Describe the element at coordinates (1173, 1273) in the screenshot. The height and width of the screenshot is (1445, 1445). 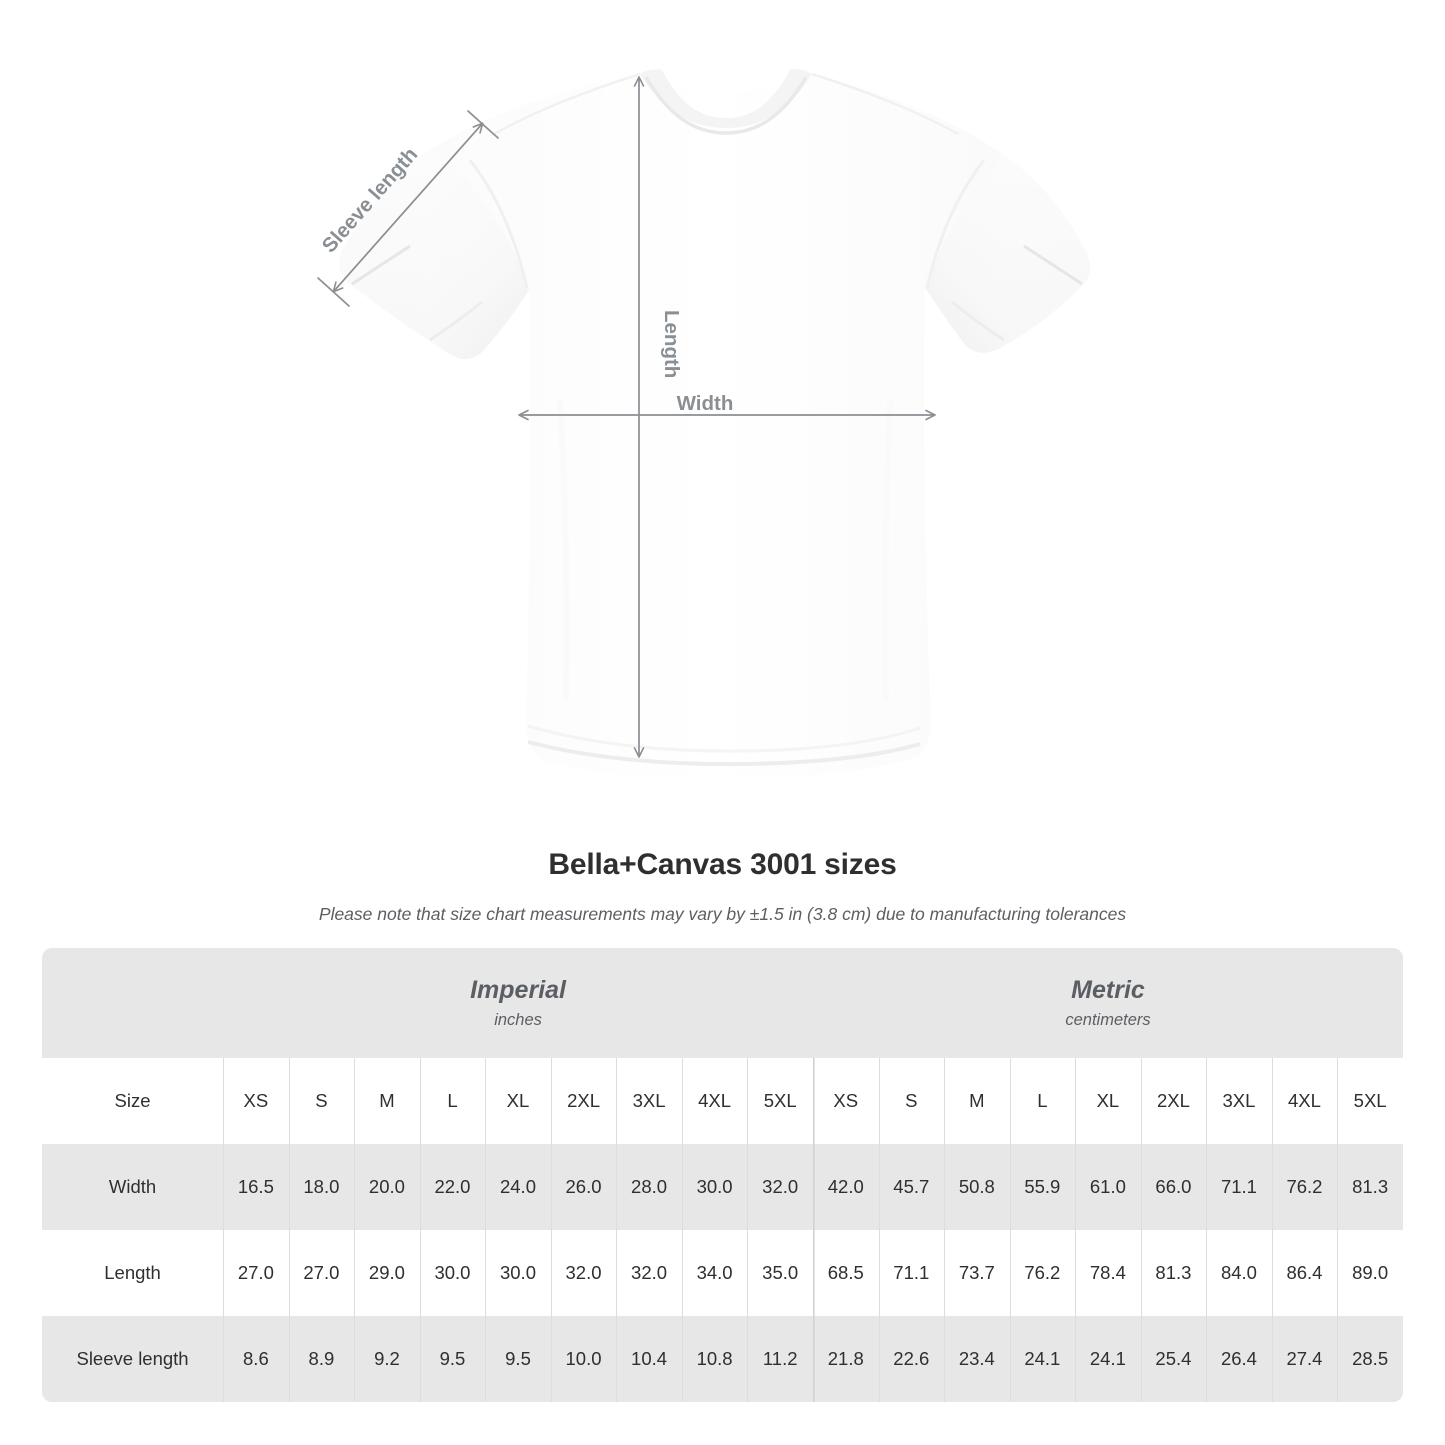
I see `cell-length-metric-2xl: 81.3` at that location.